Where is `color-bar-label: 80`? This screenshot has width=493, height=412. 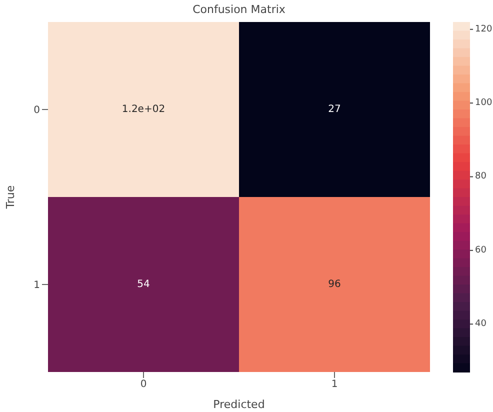
color-bar-label: 80 is located at coordinates (481, 177).